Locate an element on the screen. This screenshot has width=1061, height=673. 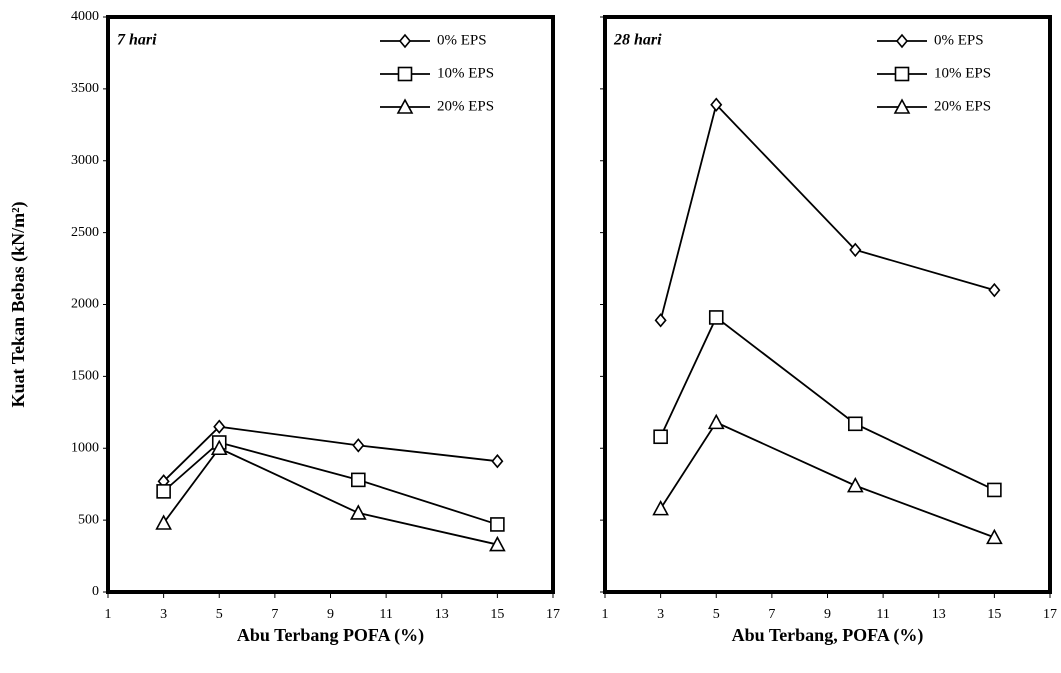
y-tick-label: 1500 is located at coordinates (85, 376).